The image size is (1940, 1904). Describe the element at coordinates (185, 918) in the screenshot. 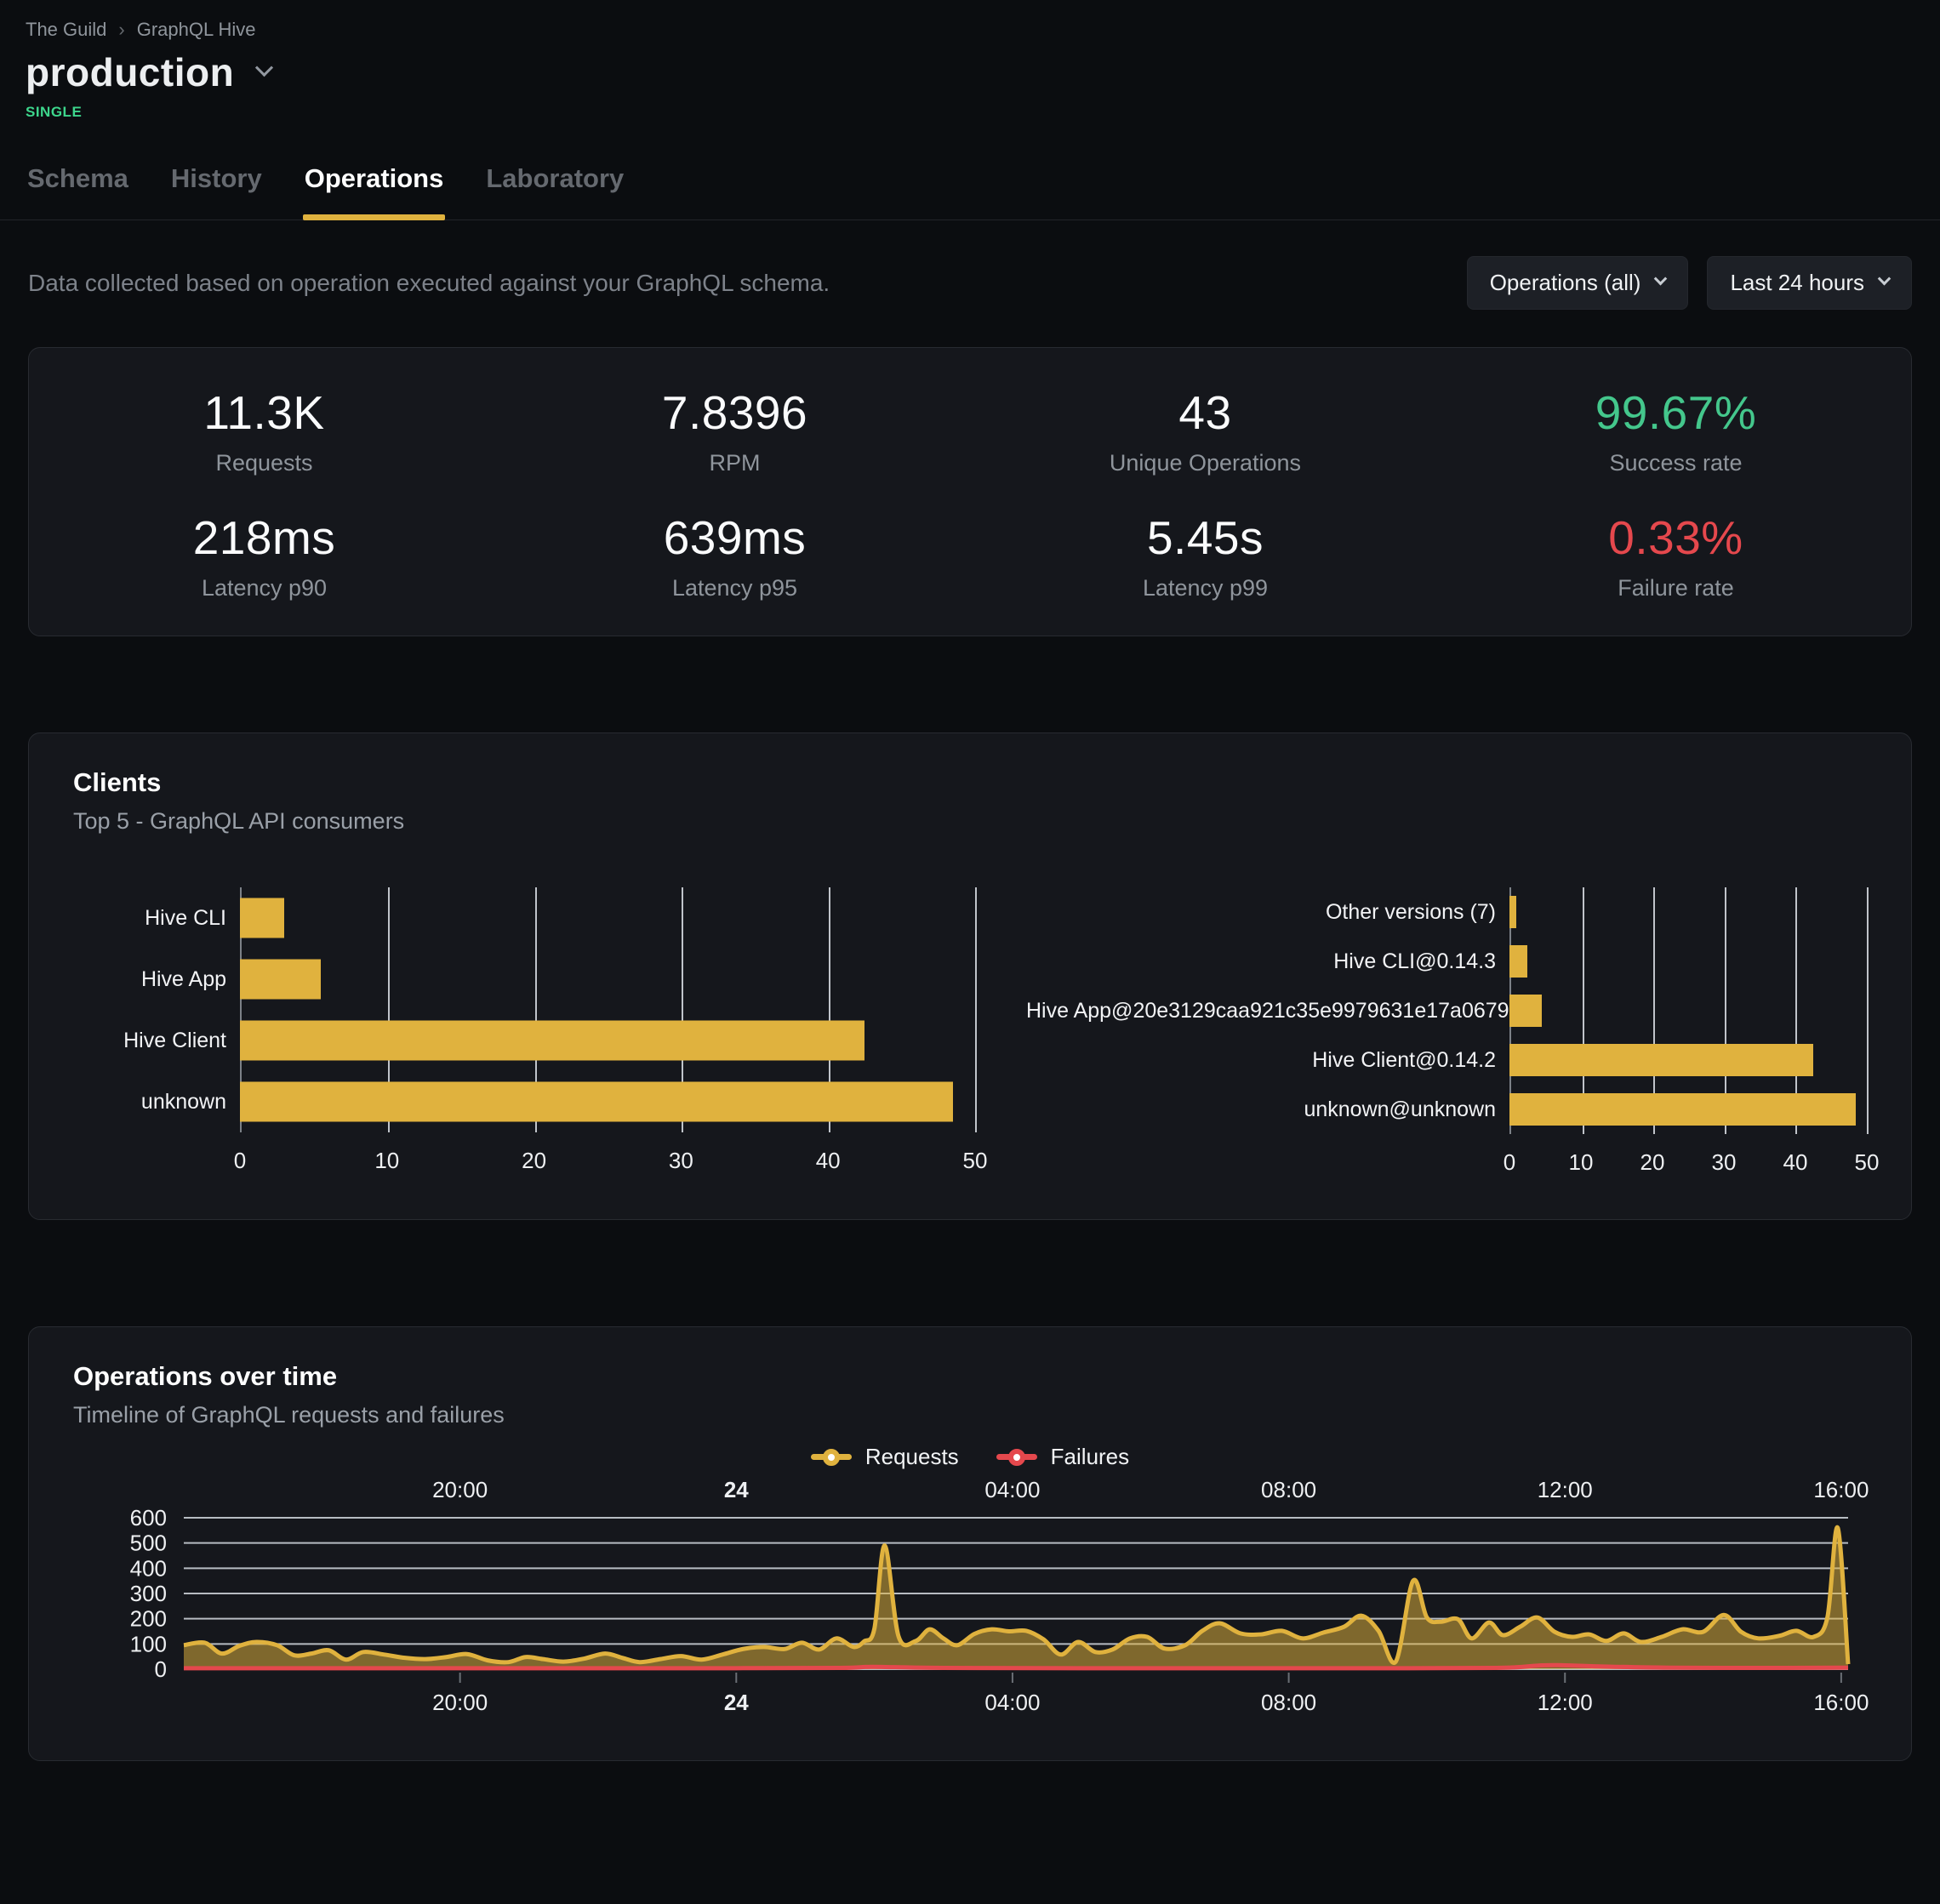

I see `bar-category-label: Hive CLI` at that location.